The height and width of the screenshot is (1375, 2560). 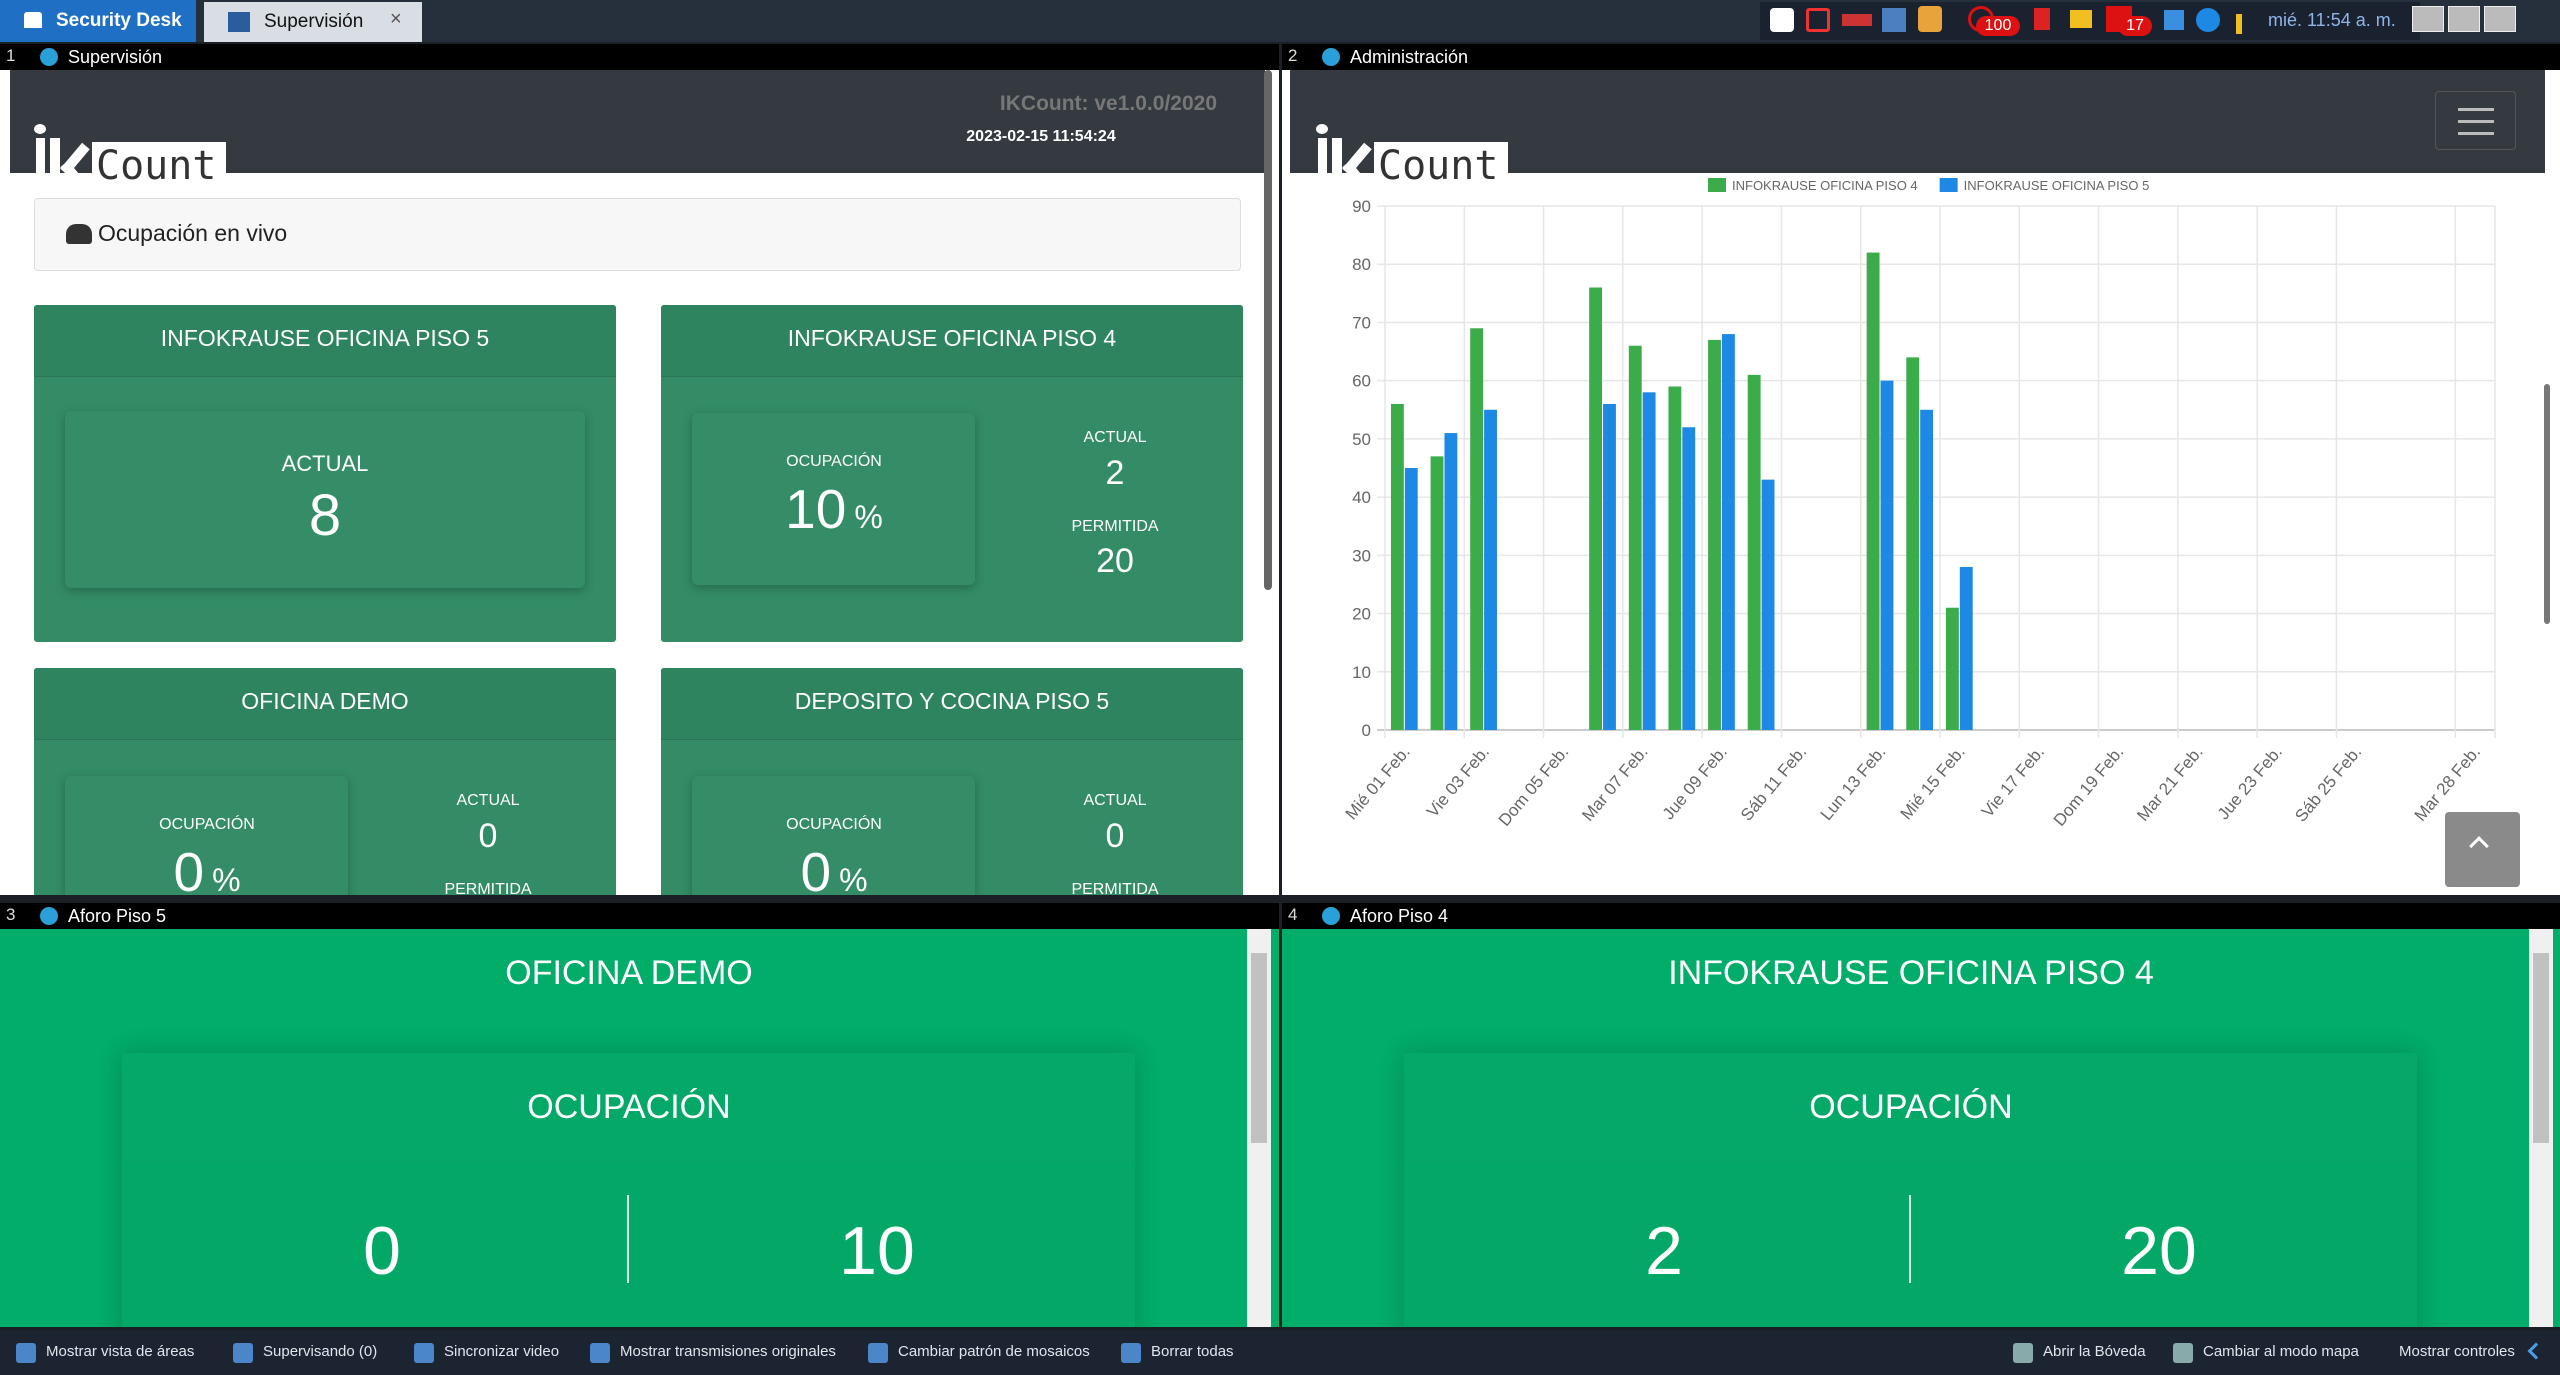 I want to click on toolbar-button: Mostrar transmisiones originales, so click(x=728, y=1351).